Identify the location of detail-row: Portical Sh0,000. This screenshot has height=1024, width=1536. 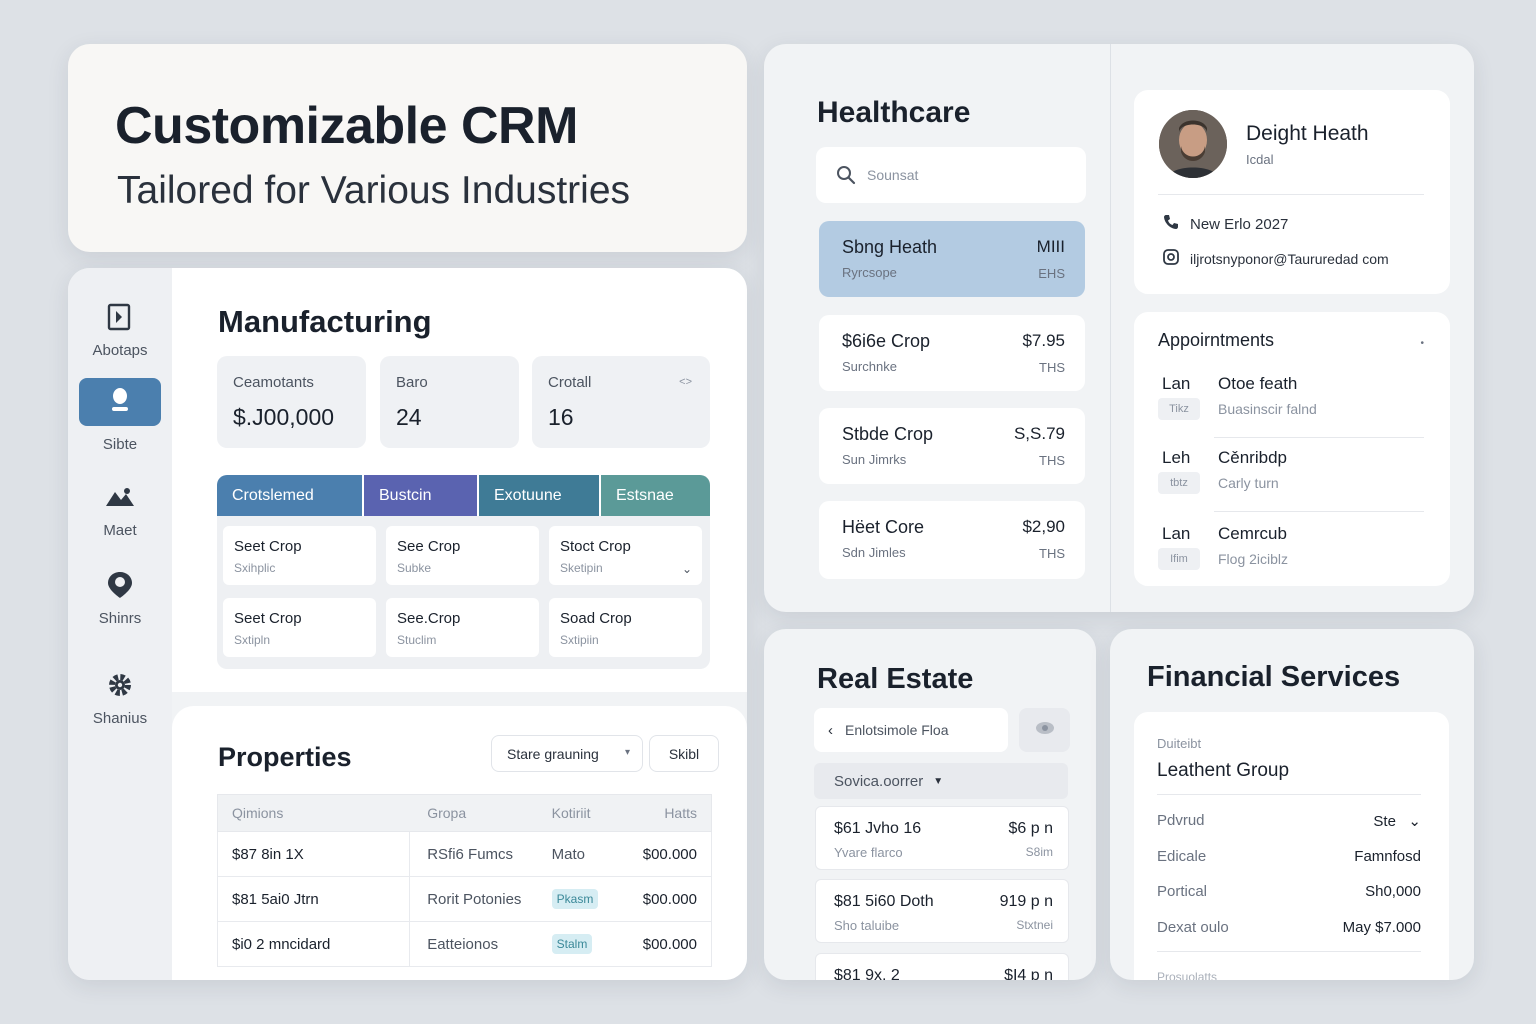
(1289, 893).